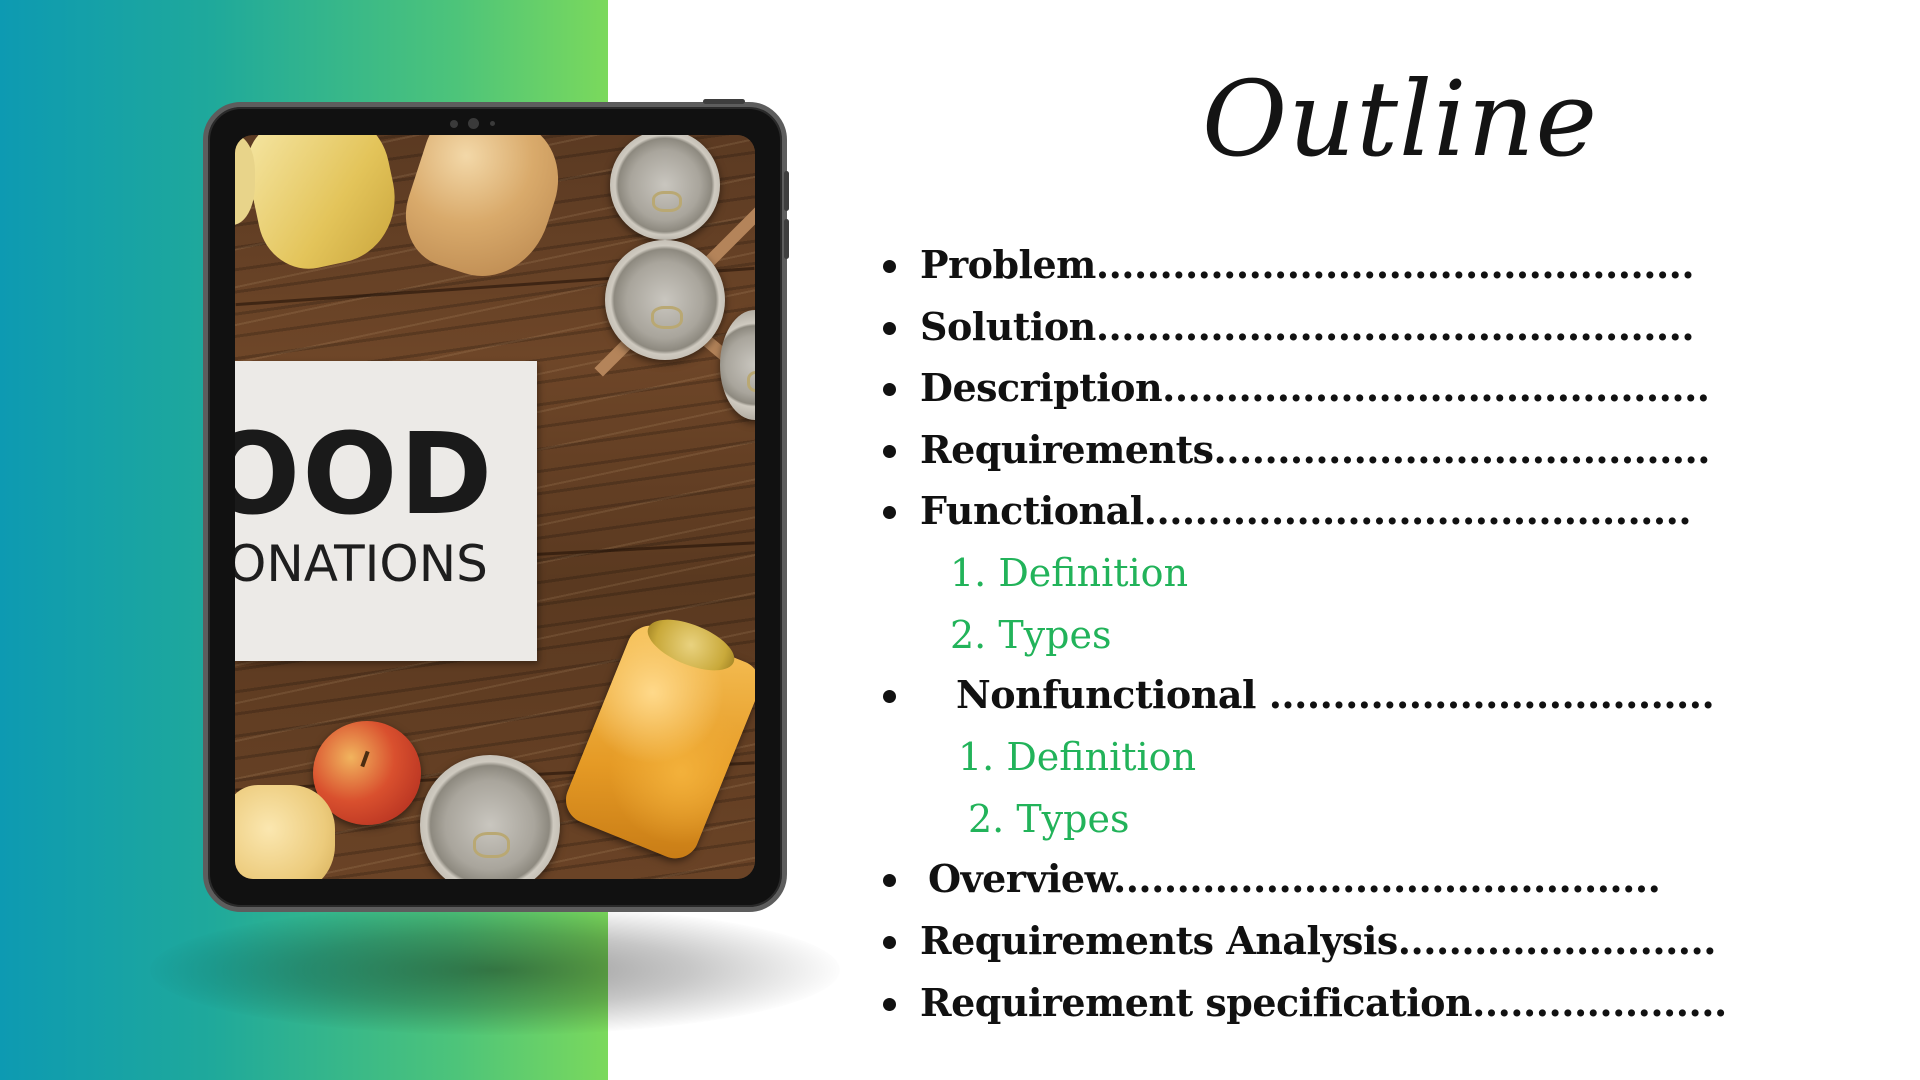 Image resolution: width=1920 pixels, height=1080 pixels. What do you see at coordinates (365, 475) in the screenshot?
I see `sign-line1: OOD` at bounding box center [365, 475].